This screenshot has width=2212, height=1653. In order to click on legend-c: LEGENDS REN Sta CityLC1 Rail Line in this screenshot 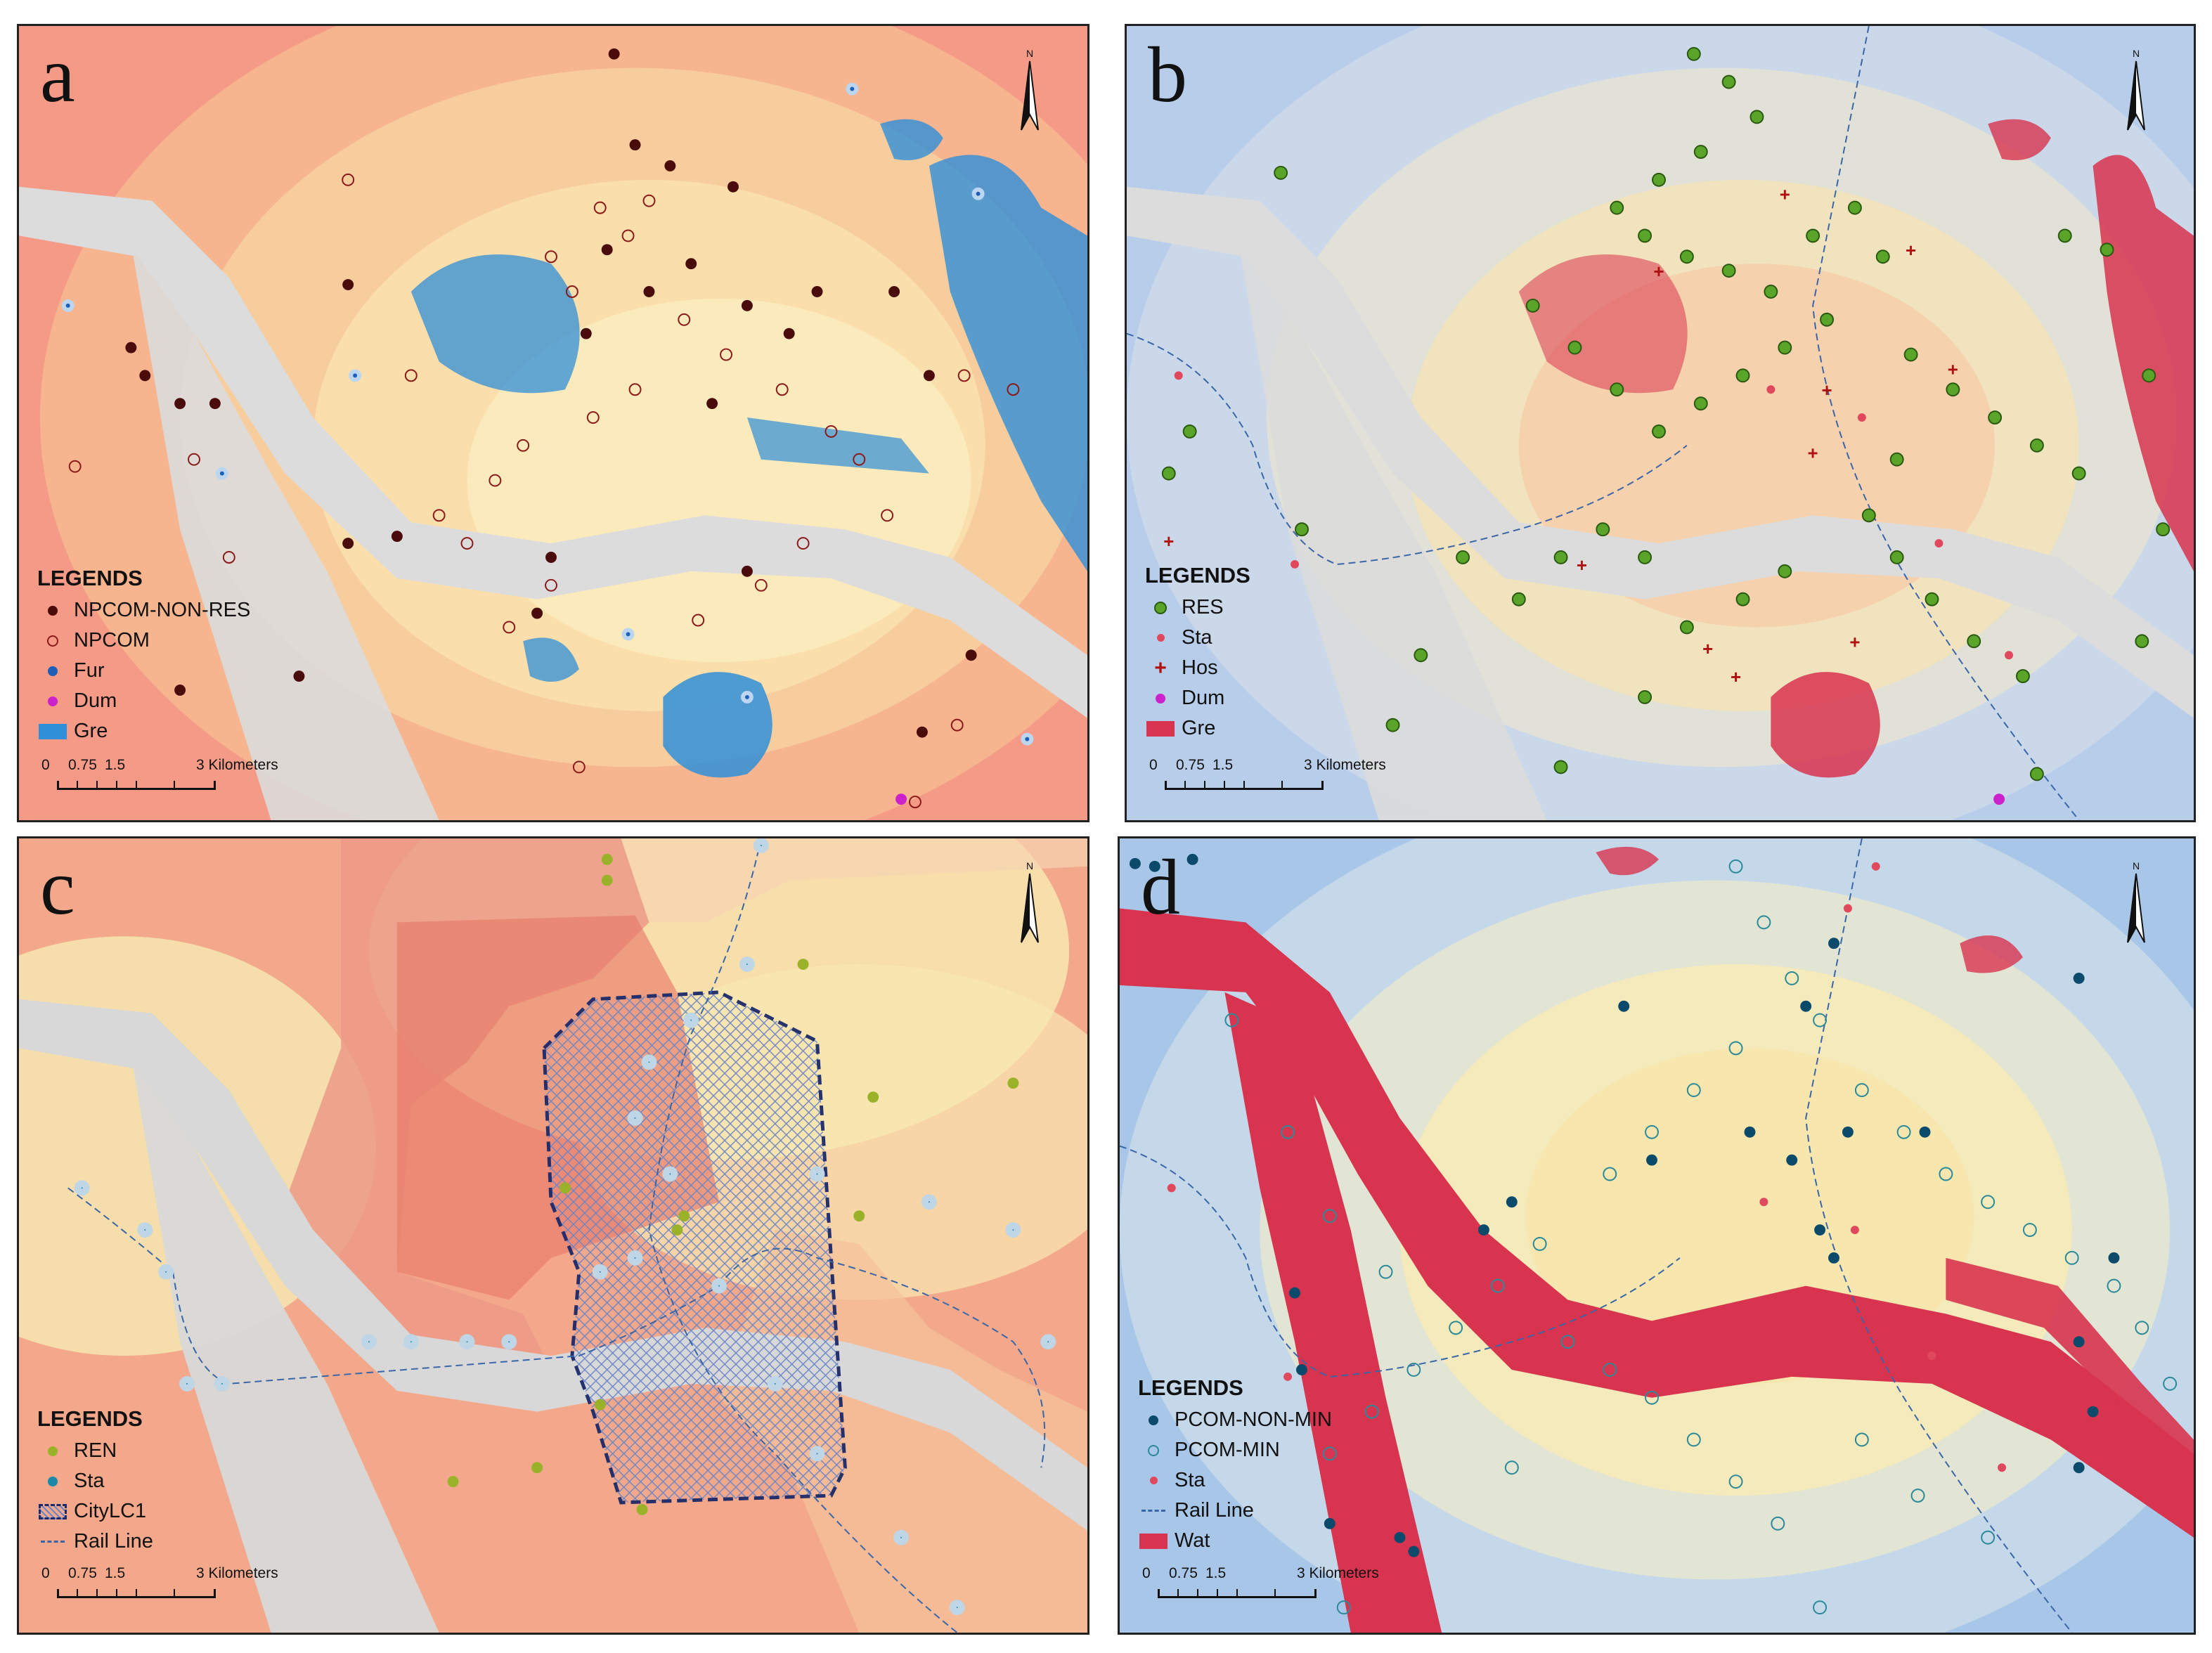, I will do `click(95, 1481)`.